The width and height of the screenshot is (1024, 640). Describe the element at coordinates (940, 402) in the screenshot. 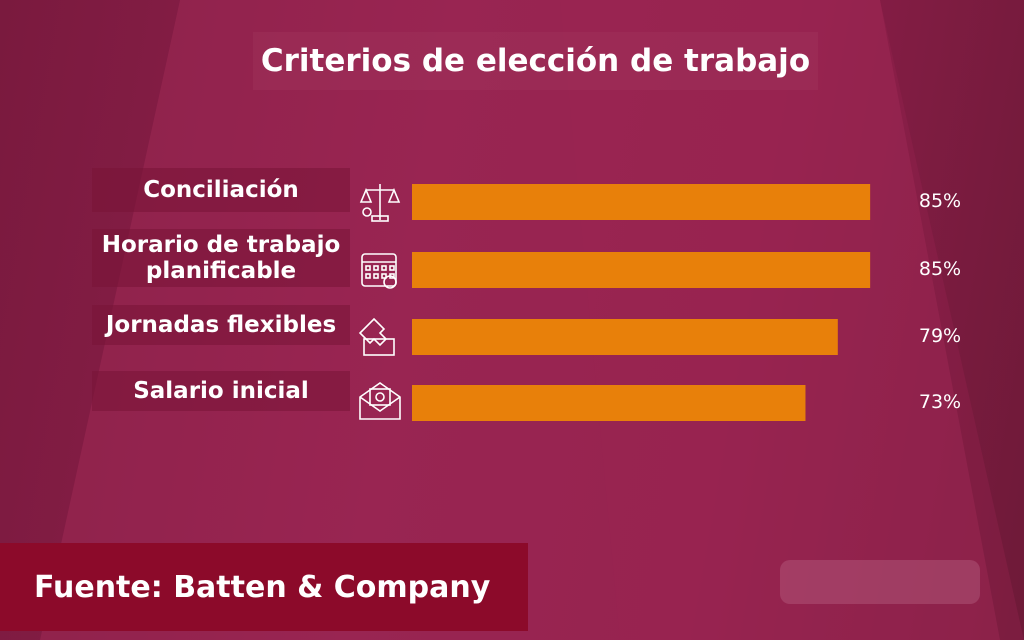

I see `value-label: 73%` at that location.